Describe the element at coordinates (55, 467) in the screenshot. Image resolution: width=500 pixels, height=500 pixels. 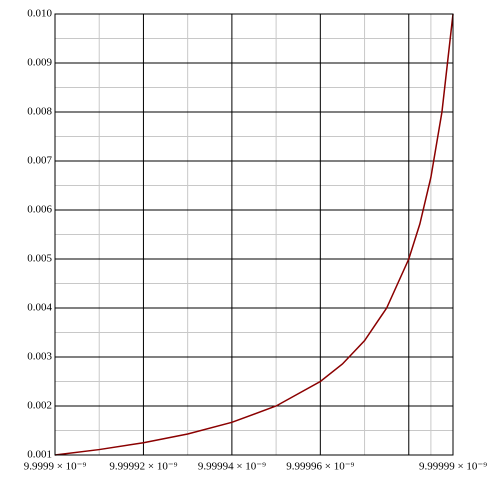
I see `x-tick-label: 9.9999 × 10⁻⁹` at that location.